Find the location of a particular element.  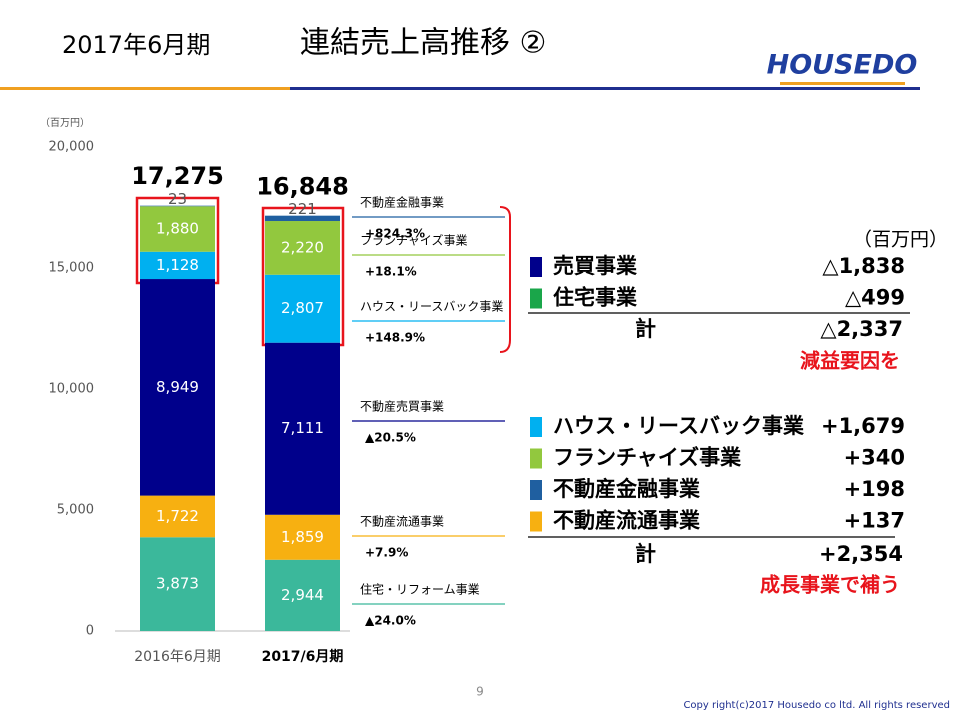

value-label: 7,111 is located at coordinates (302, 428).